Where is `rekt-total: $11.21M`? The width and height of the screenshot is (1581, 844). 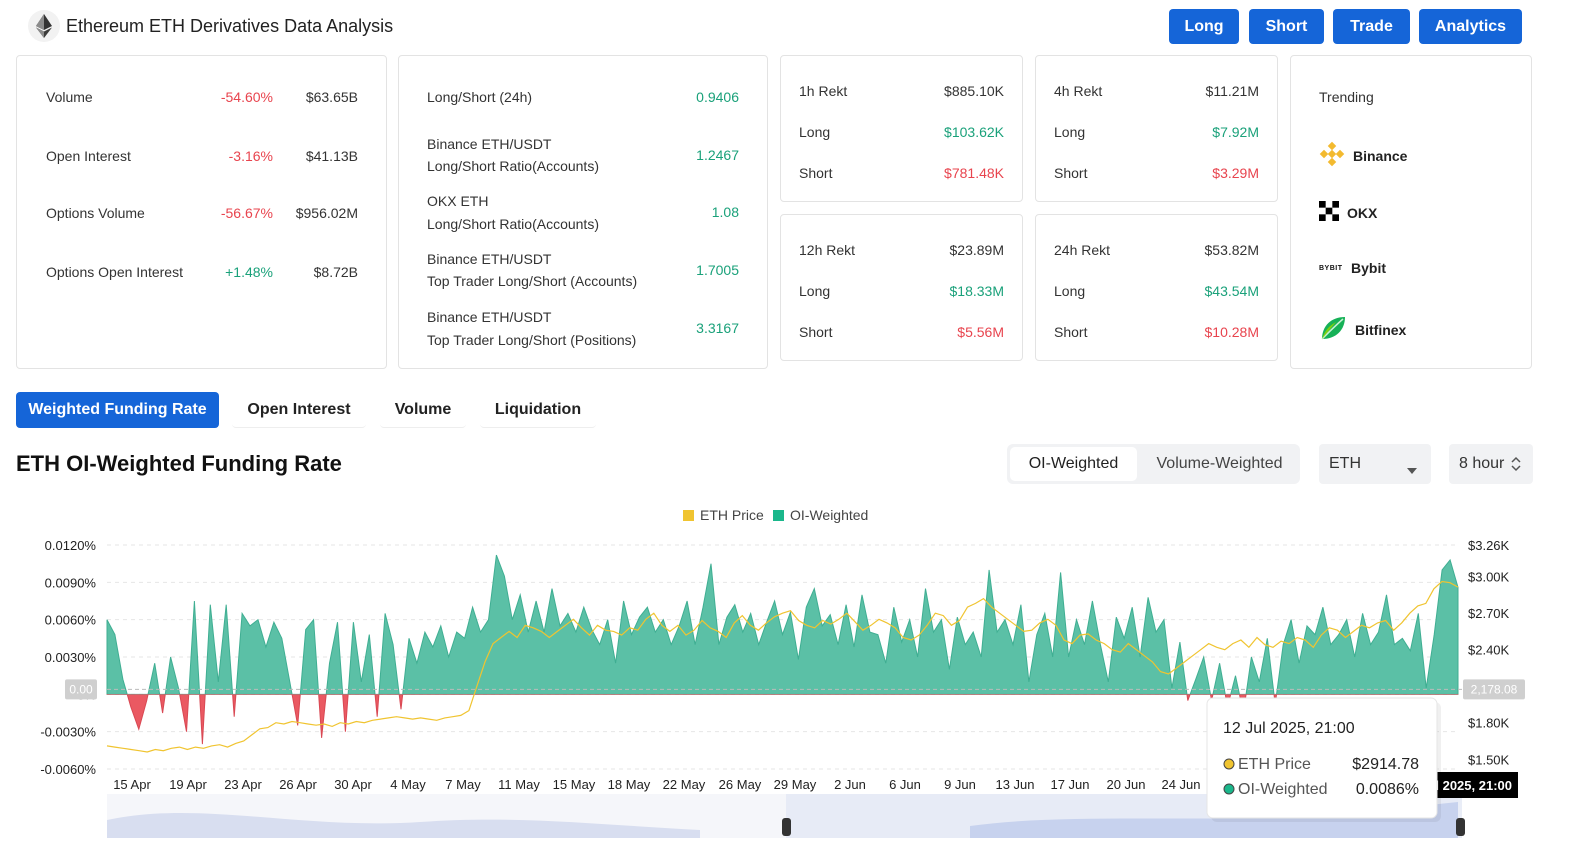 rekt-total: $11.21M is located at coordinates (1232, 91).